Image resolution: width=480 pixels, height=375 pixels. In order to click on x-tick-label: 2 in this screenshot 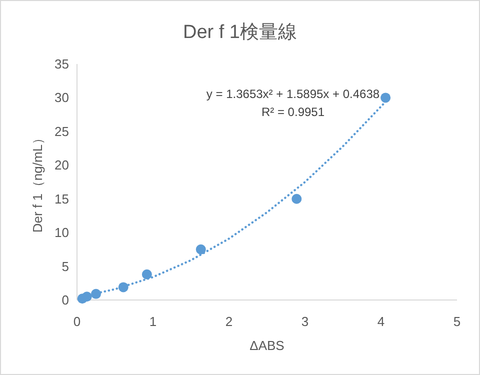, I will do `click(229, 321)`.